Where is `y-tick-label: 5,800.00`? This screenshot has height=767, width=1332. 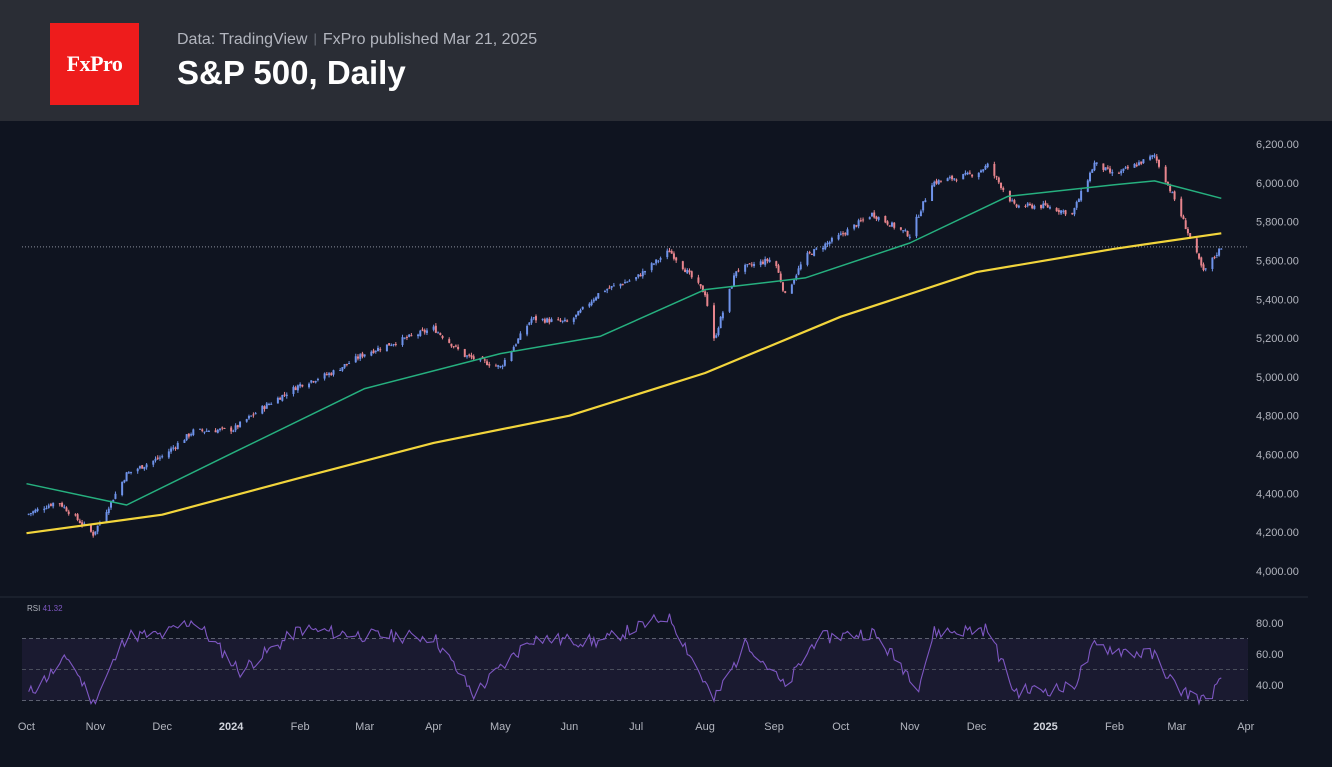 y-tick-label: 5,800.00 is located at coordinates (1277, 223).